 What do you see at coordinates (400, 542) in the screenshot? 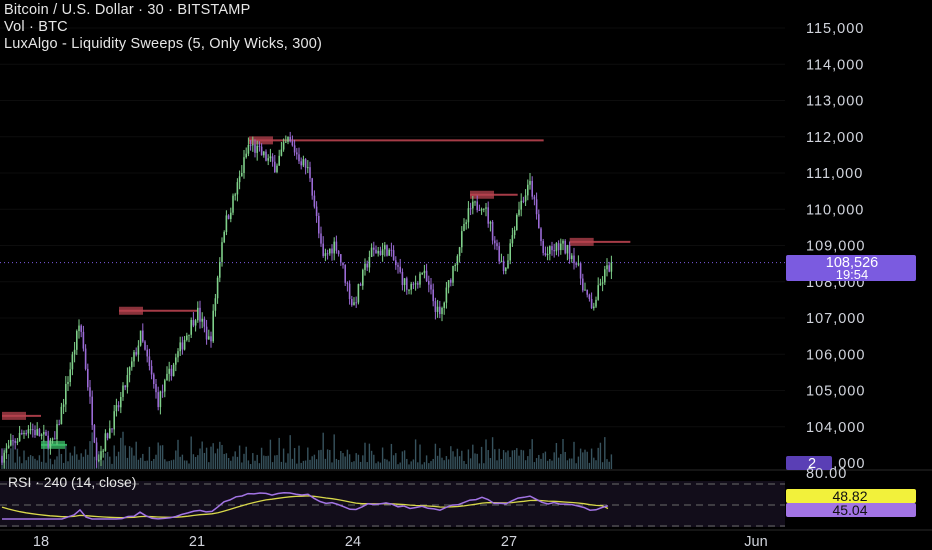
I see `time-axis: 18 21 24 27 Jun` at bounding box center [400, 542].